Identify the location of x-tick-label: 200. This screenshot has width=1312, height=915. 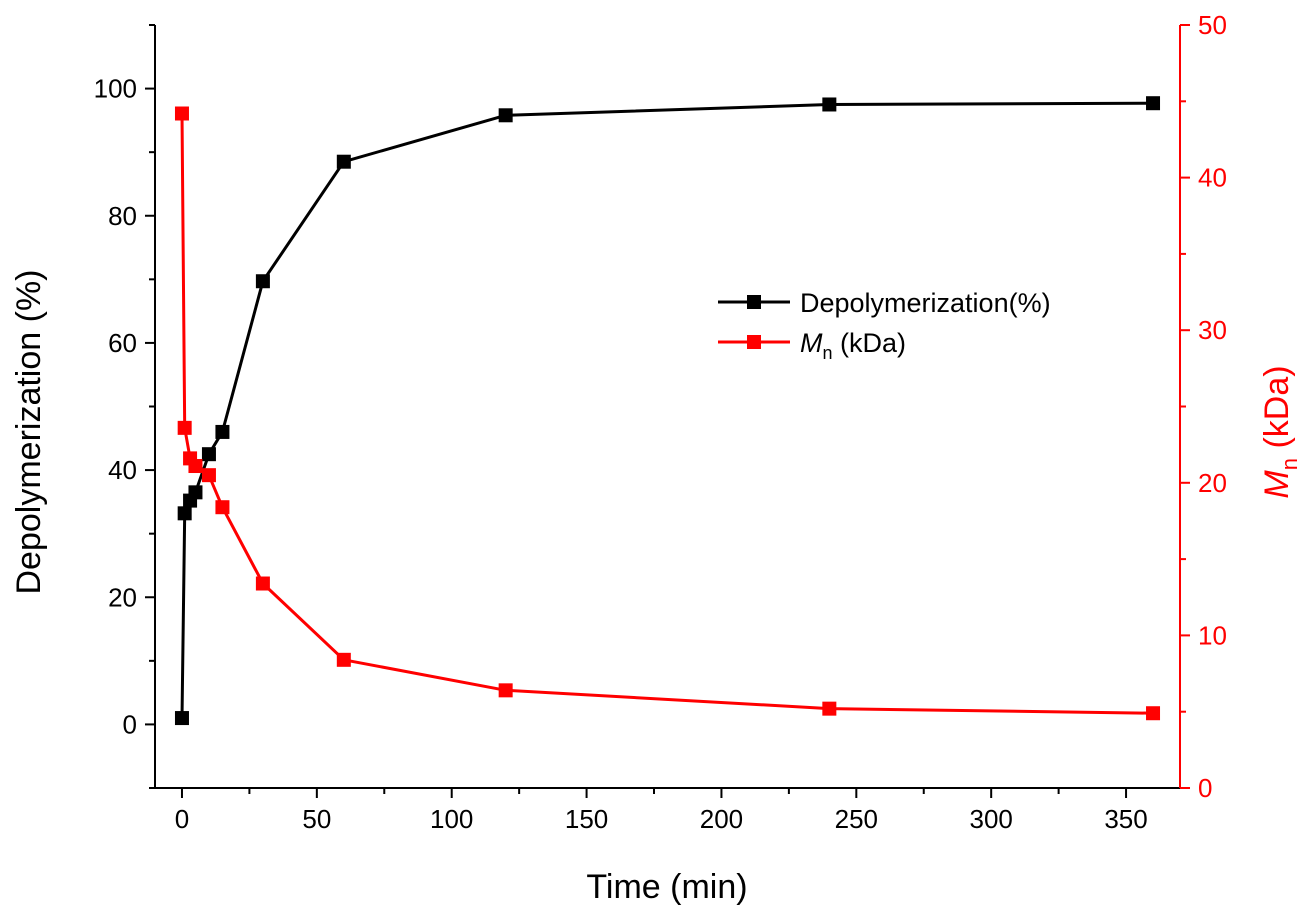
(721, 819).